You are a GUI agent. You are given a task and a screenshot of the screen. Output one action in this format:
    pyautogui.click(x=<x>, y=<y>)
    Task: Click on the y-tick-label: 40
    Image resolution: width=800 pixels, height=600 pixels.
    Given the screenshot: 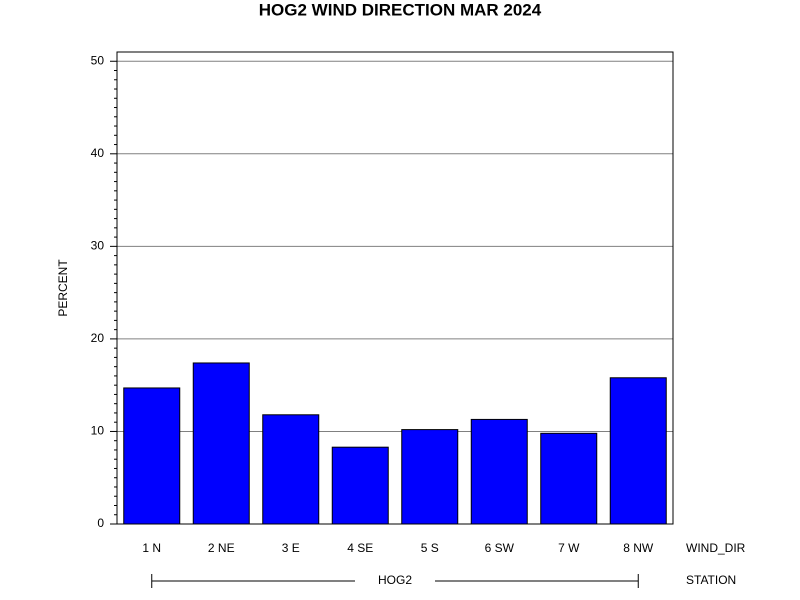 What is the action you would take?
    pyautogui.click(x=98, y=153)
    